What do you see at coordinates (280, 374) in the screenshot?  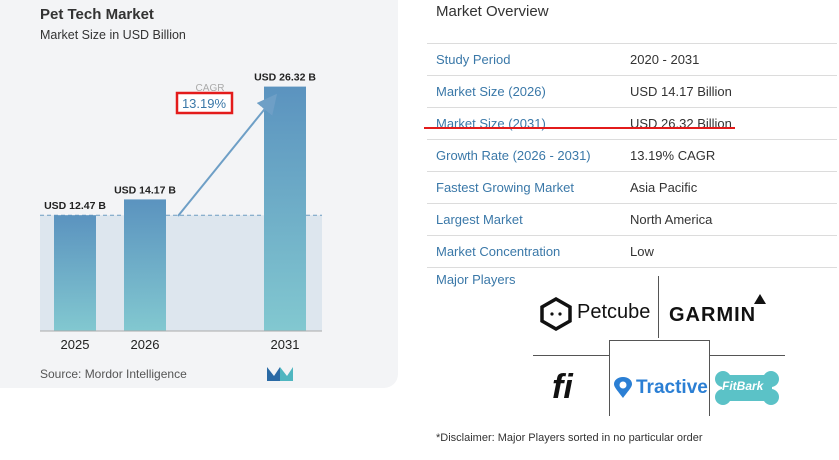 I see `mordor-logo-icon` at bounding box center [280, 374].